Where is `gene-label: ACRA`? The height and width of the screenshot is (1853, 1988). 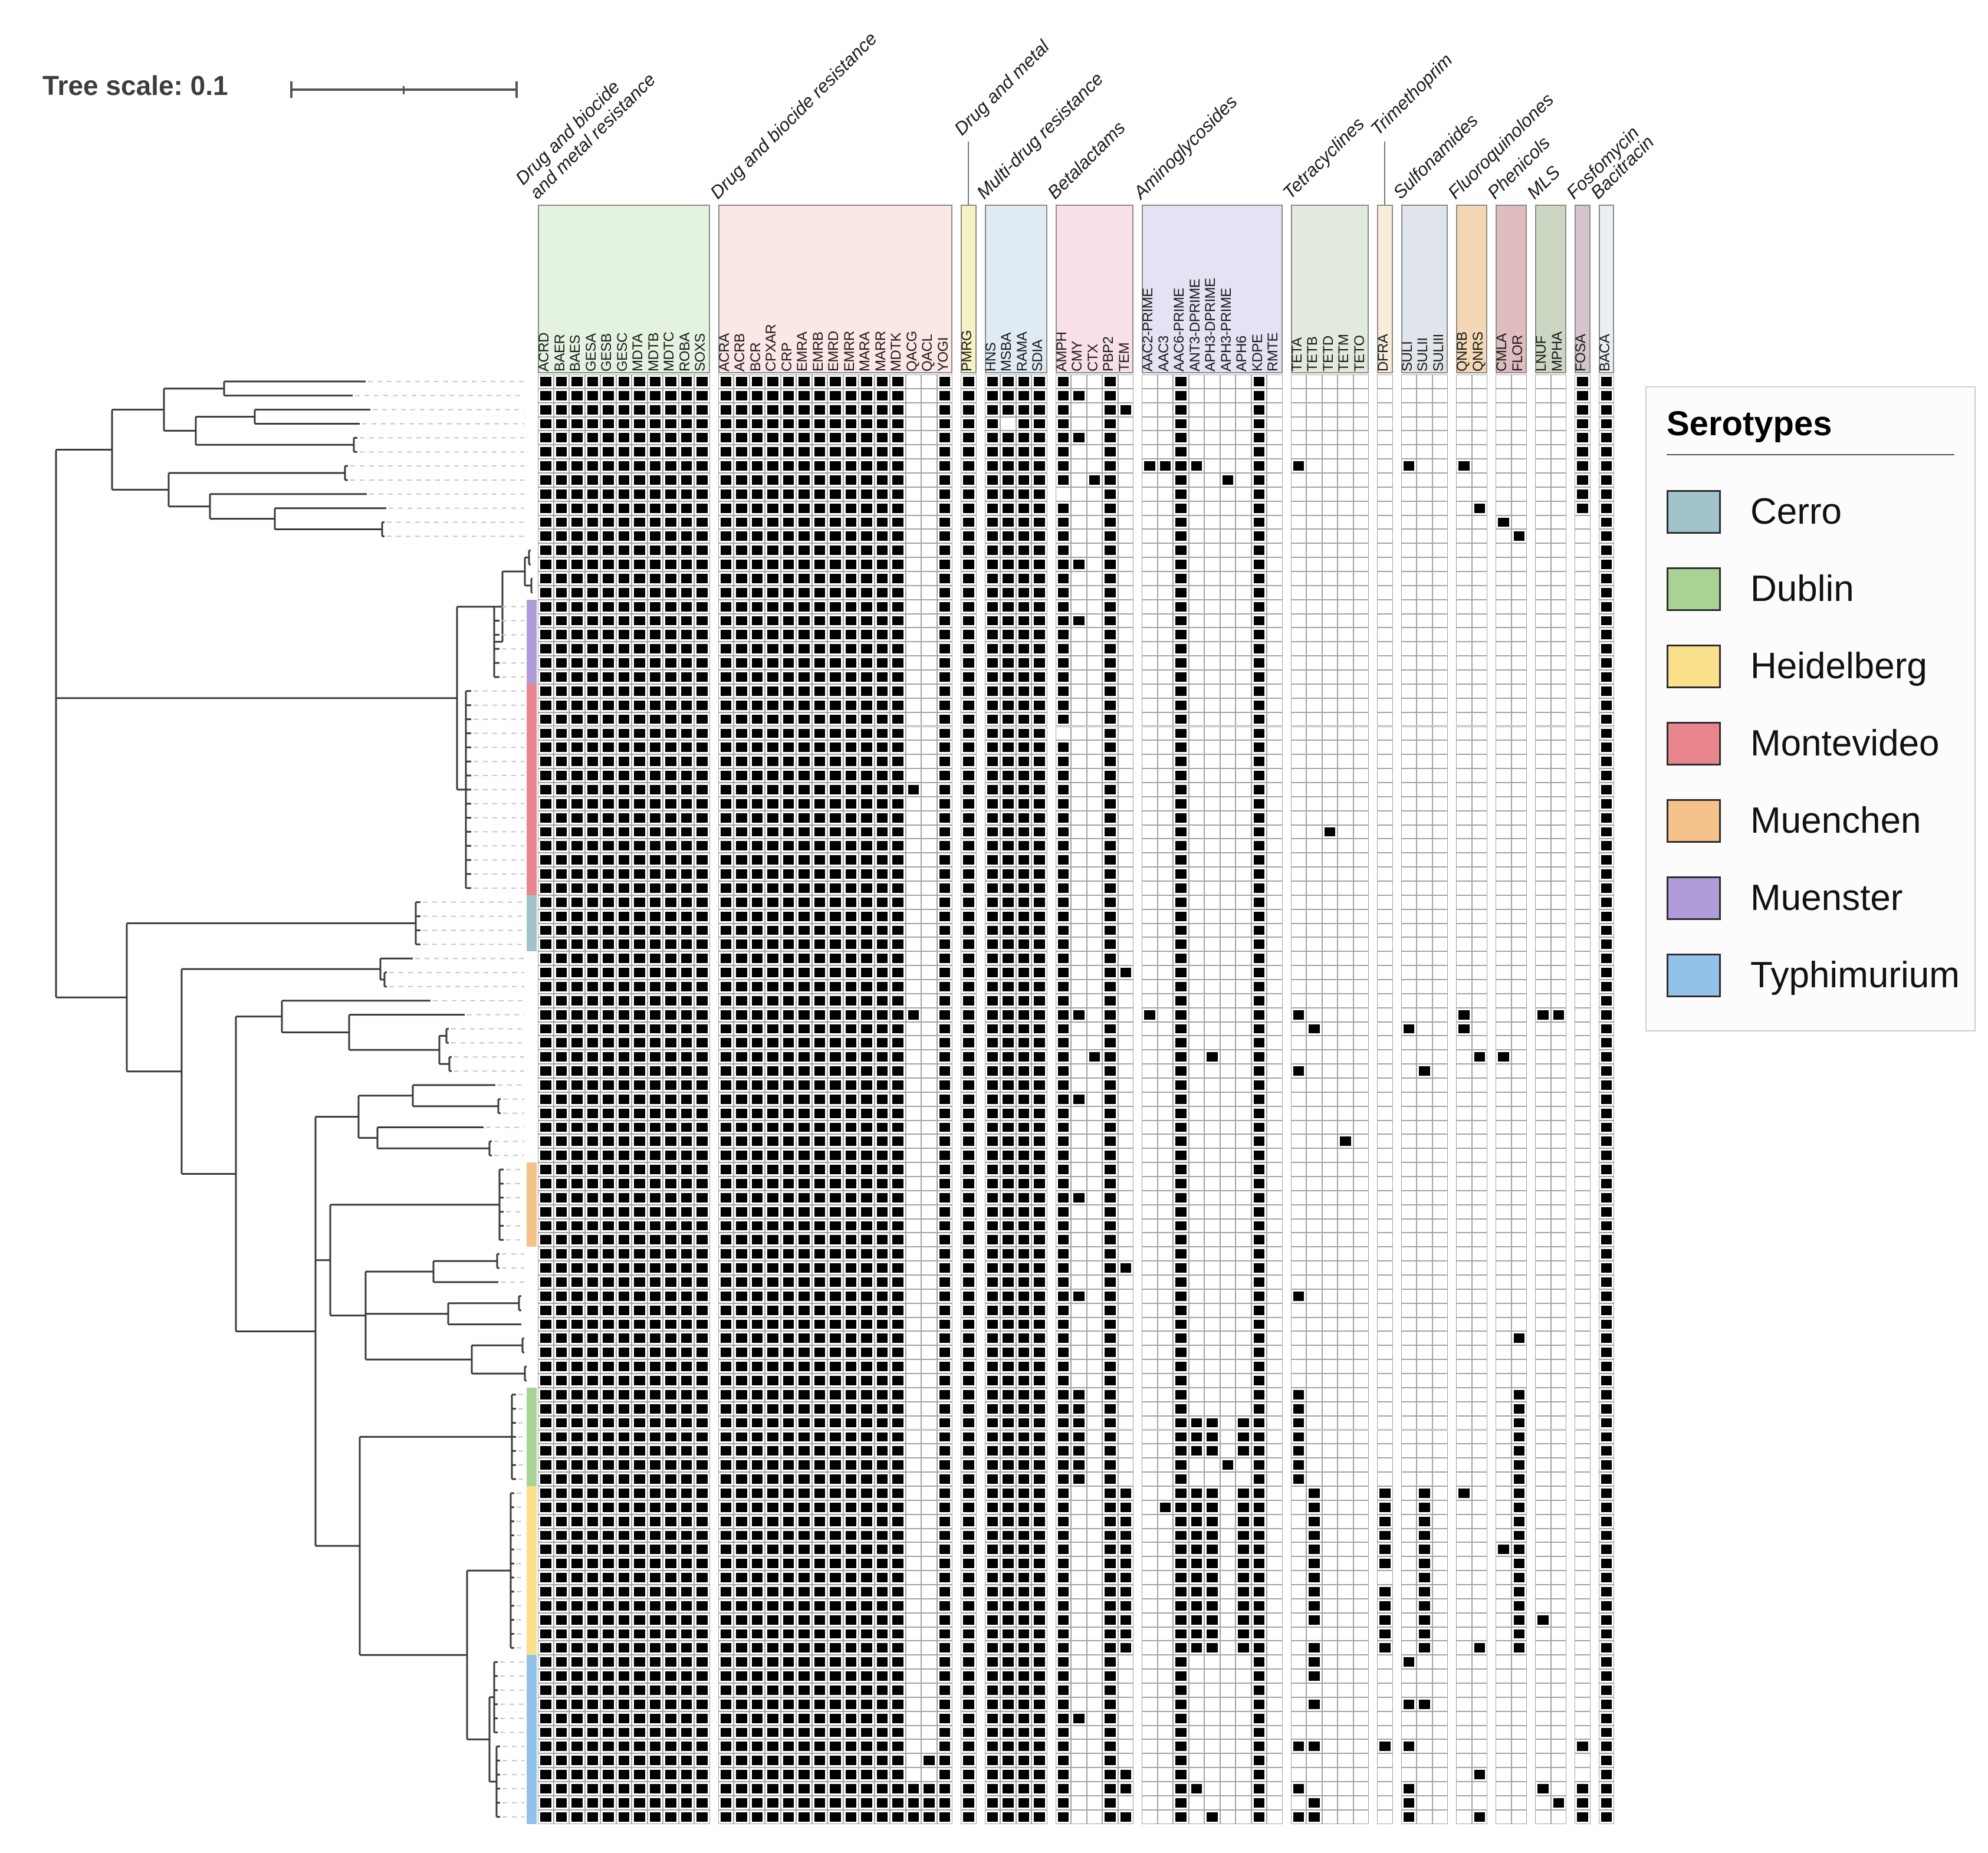 gene-label: ACRA is located at coordinates (724, 352).